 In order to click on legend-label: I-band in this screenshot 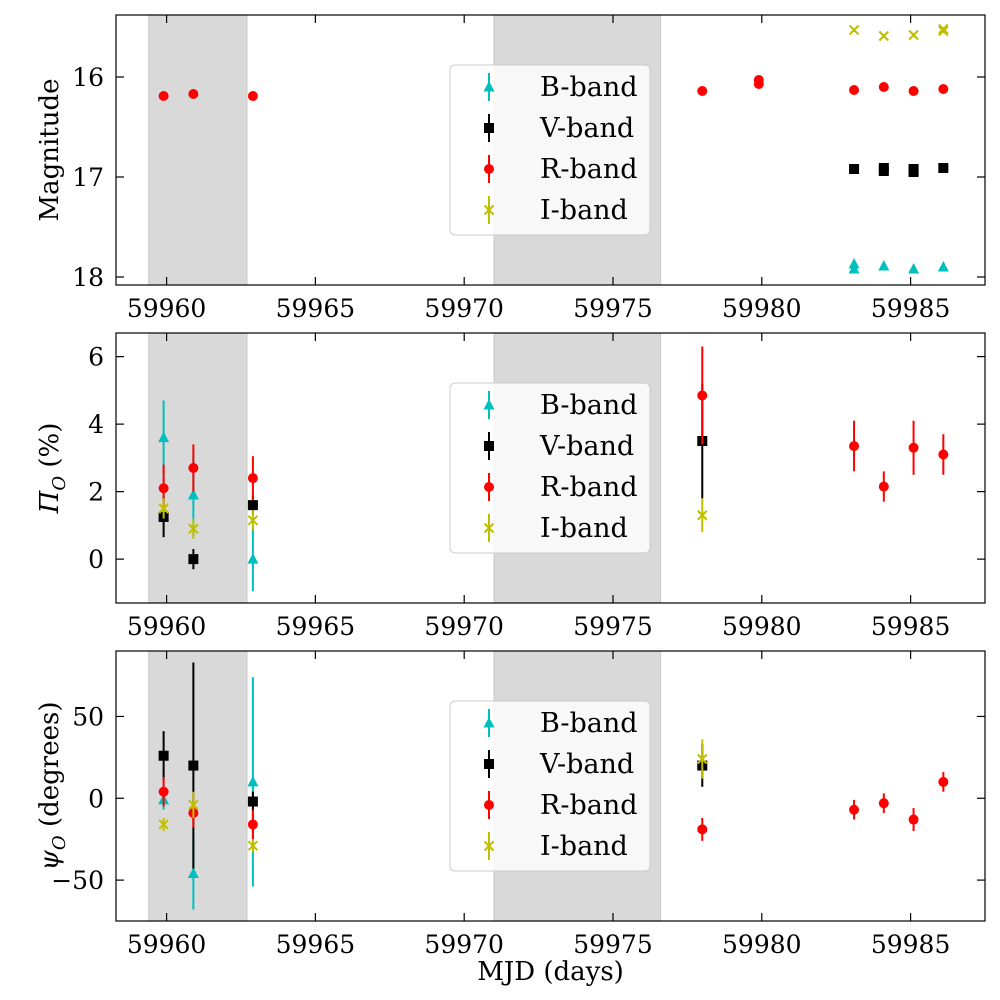, I will do `click(584, 210)`.